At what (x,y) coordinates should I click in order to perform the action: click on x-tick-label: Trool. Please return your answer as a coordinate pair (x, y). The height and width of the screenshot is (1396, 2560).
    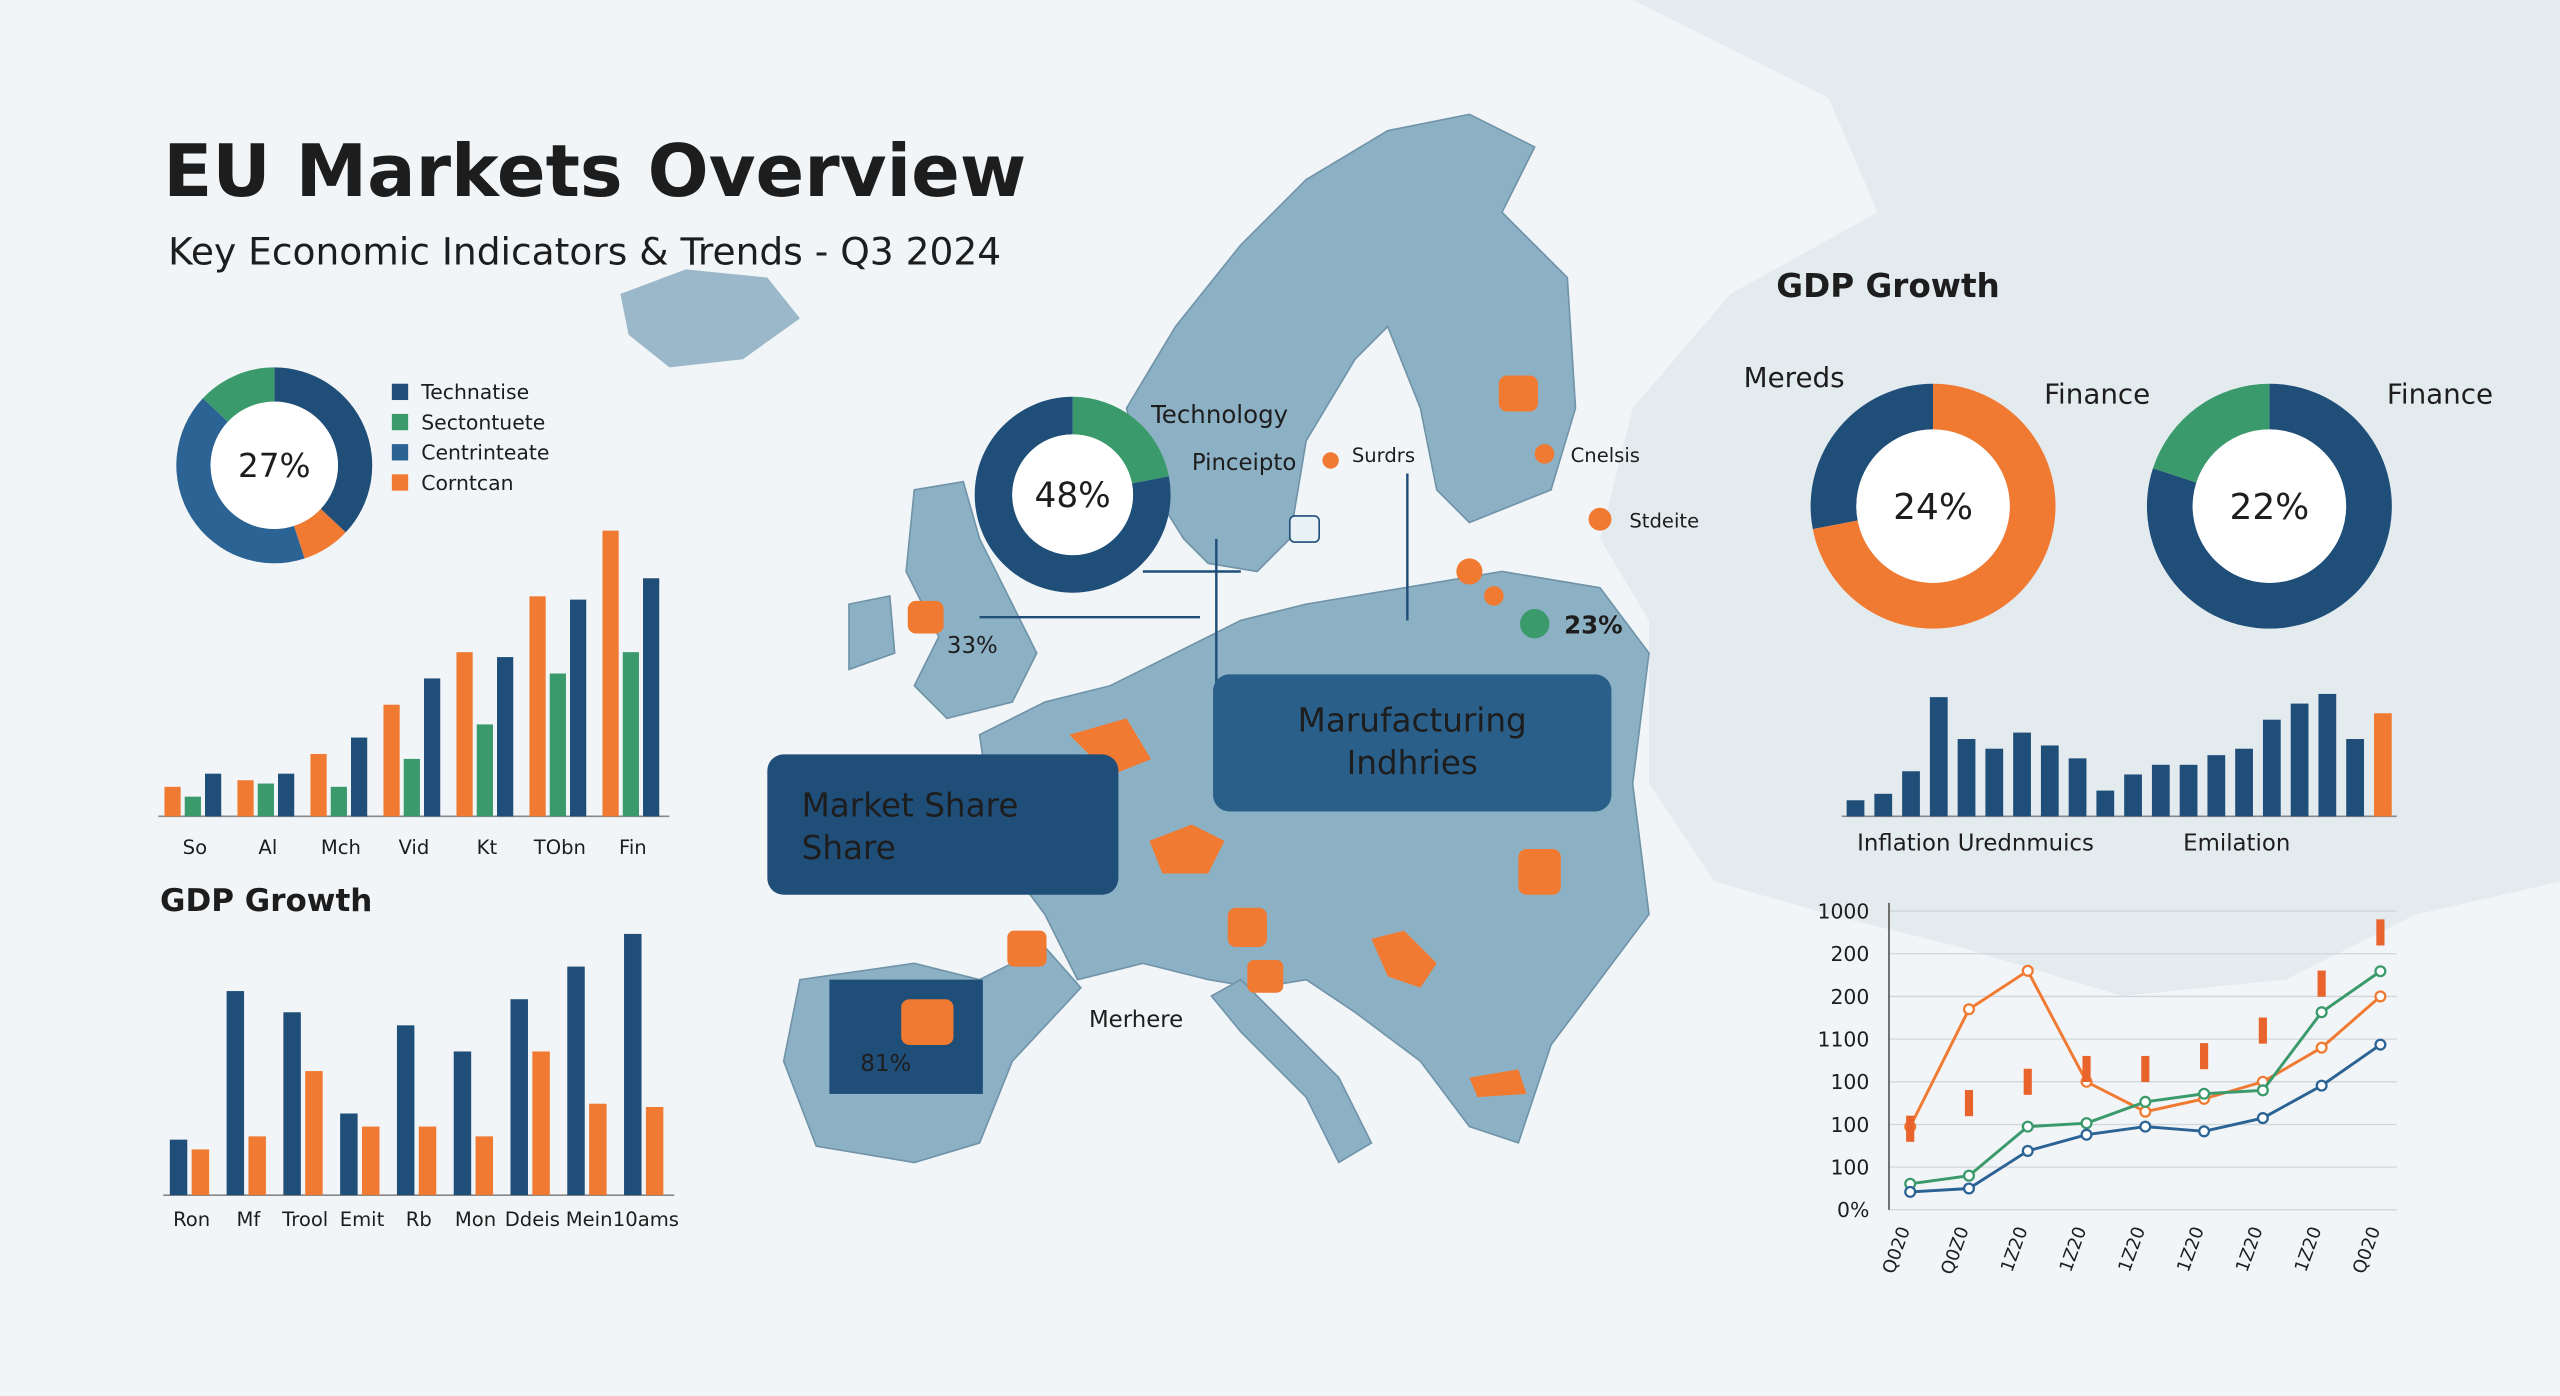
    Looking at the image, I should click on (304, 1219).